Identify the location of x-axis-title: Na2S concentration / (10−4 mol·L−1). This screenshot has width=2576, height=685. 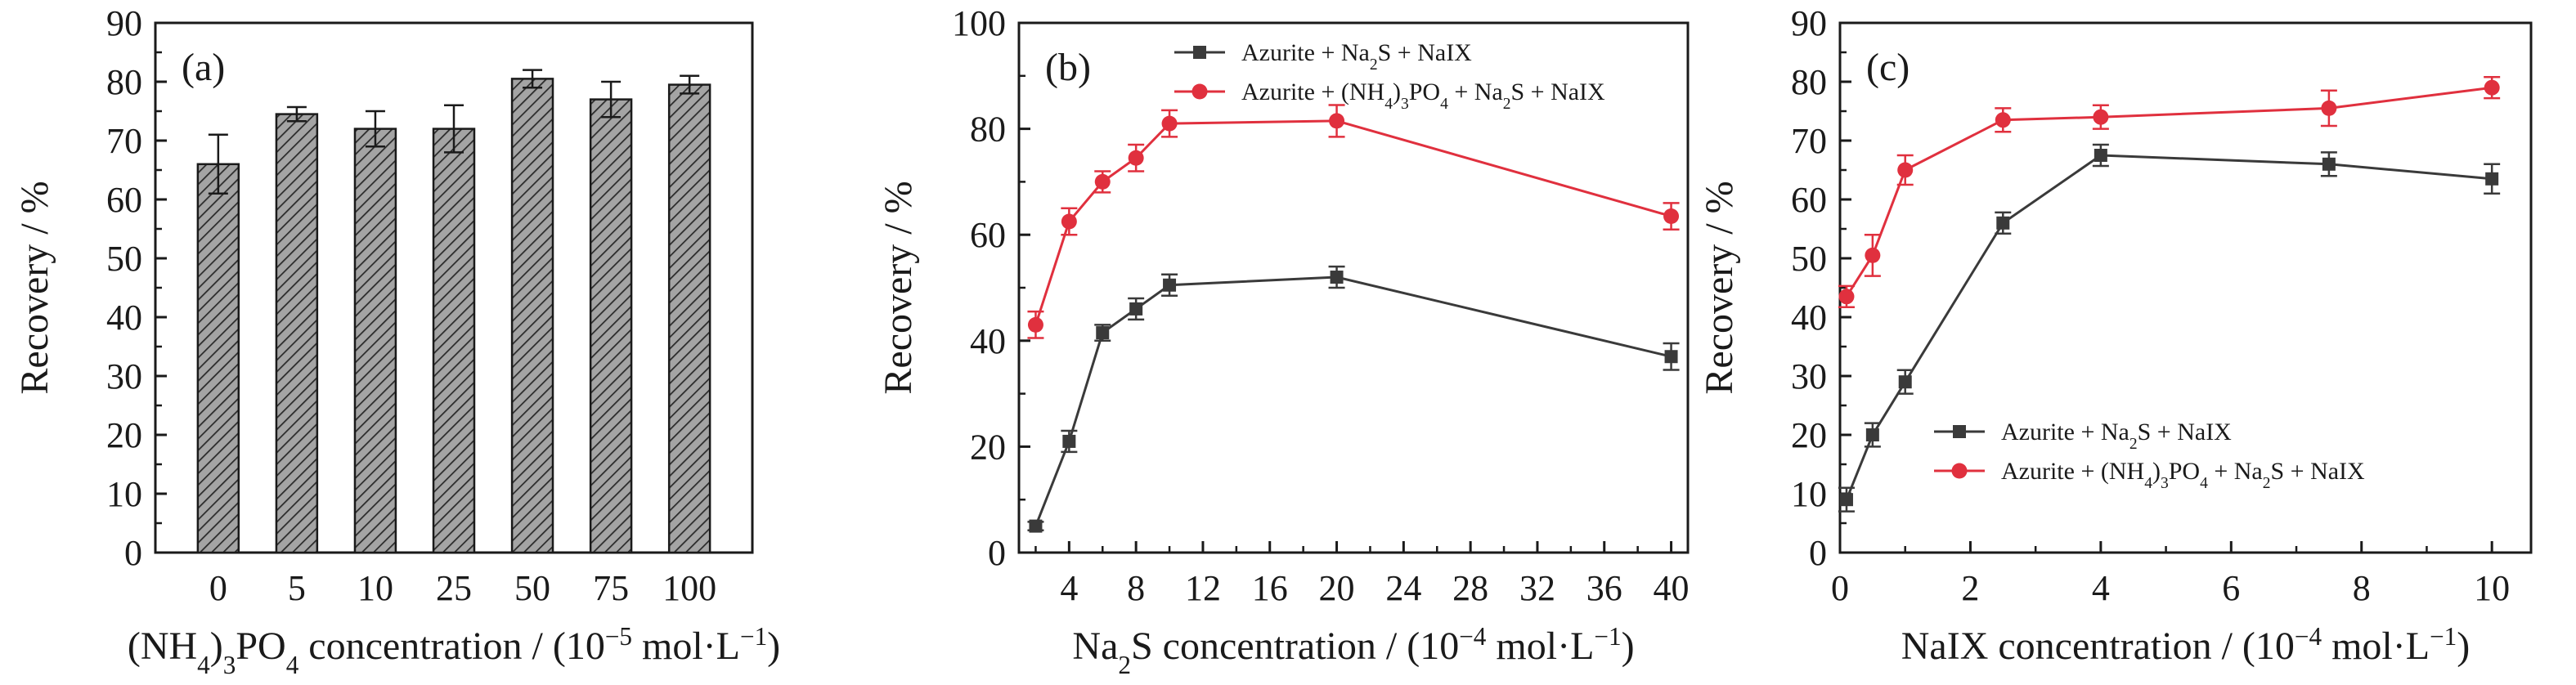
(1353, 650).